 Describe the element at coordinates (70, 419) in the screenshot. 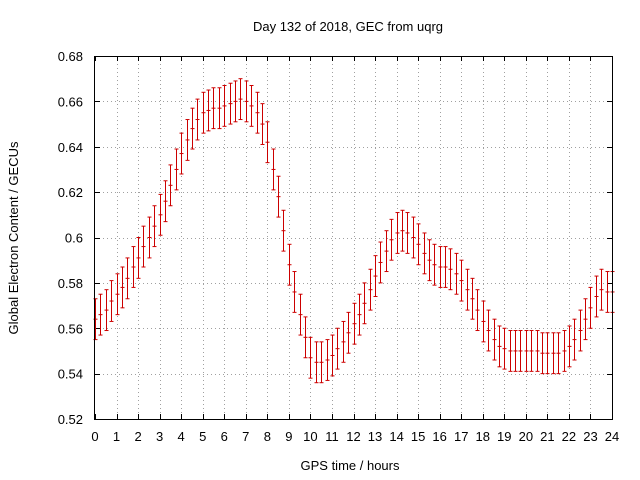

I see `y-tick-label: 0.52` at that location.